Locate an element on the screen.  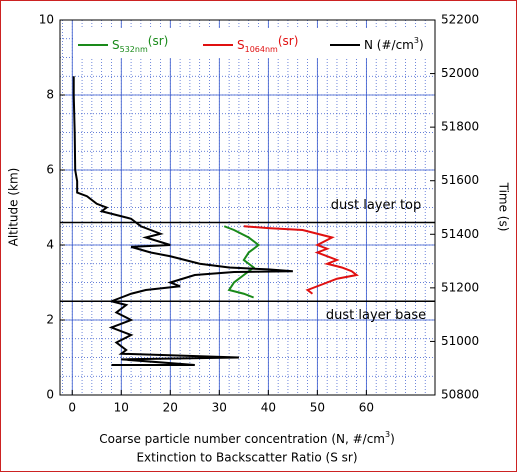
legend-box is located at coordinates (254, 43).